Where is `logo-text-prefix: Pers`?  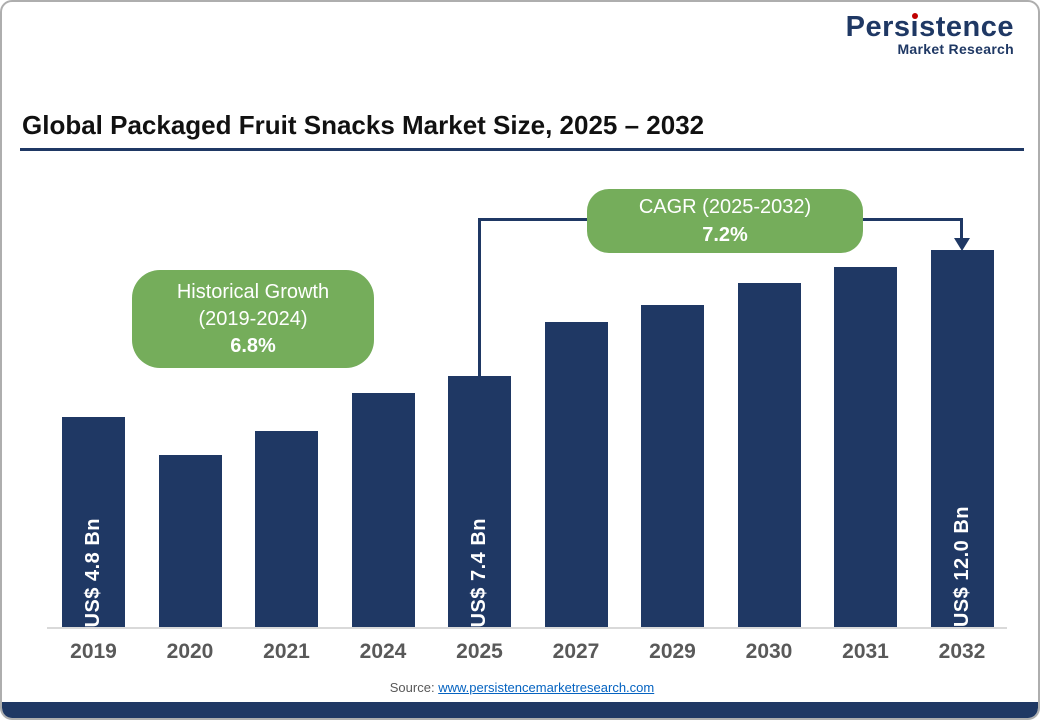 logo-text-prefix: Pers is located at coordinates (878, 27).